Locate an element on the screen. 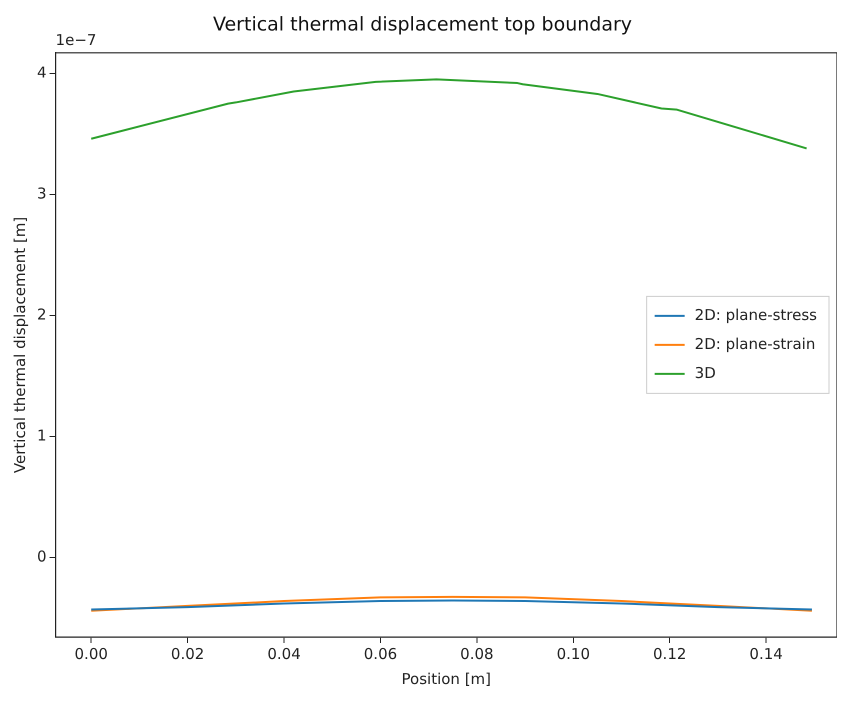  x-tick-label: 0.02 is located at coordinates (187, 653).